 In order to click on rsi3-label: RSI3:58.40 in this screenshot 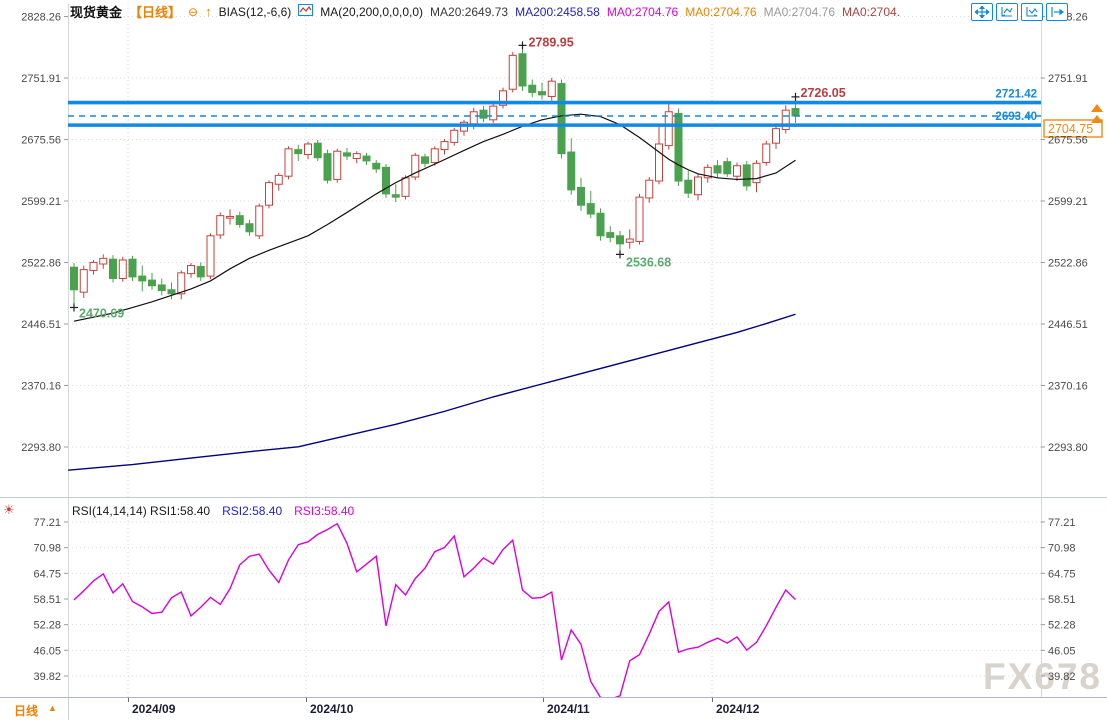, I will do `click(324, 511)`.